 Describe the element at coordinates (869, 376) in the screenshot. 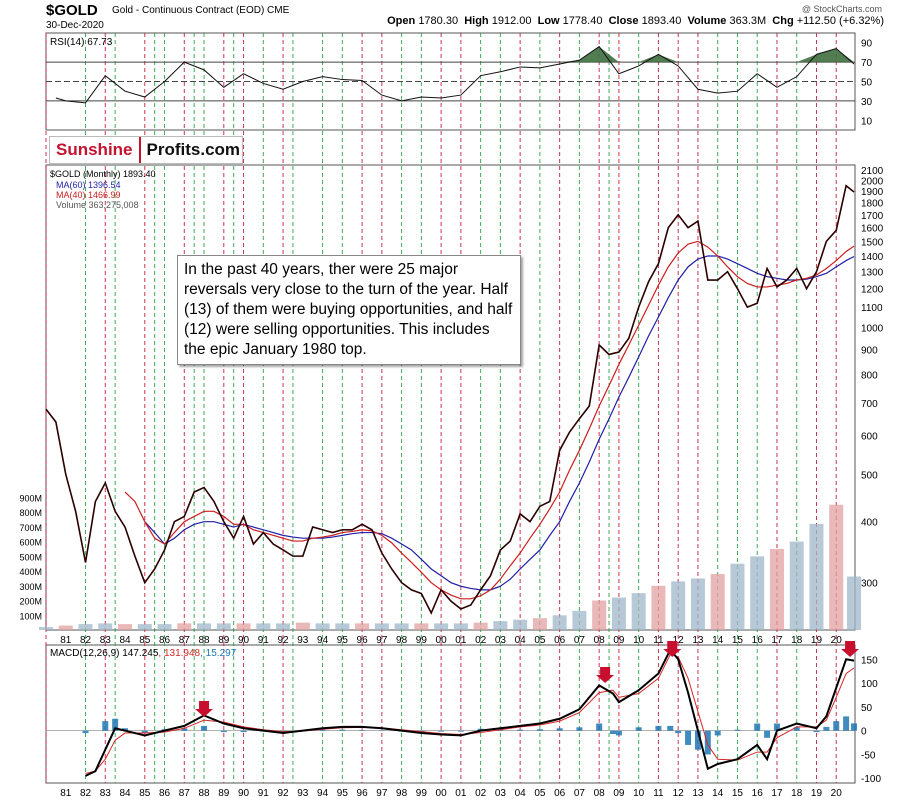

I see `price-y-tick-800: 800` at that location.